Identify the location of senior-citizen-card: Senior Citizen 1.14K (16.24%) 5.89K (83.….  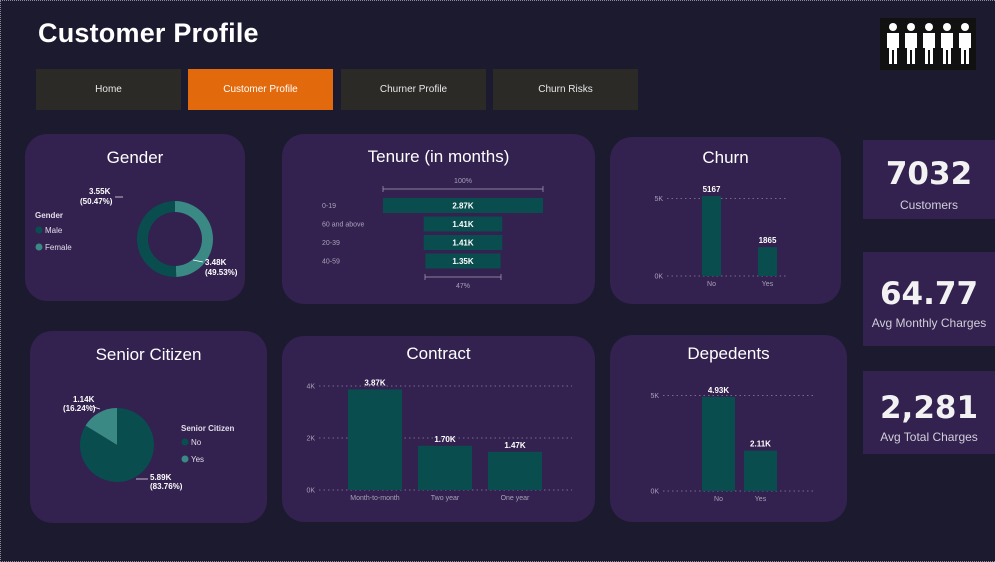
(148, 427).